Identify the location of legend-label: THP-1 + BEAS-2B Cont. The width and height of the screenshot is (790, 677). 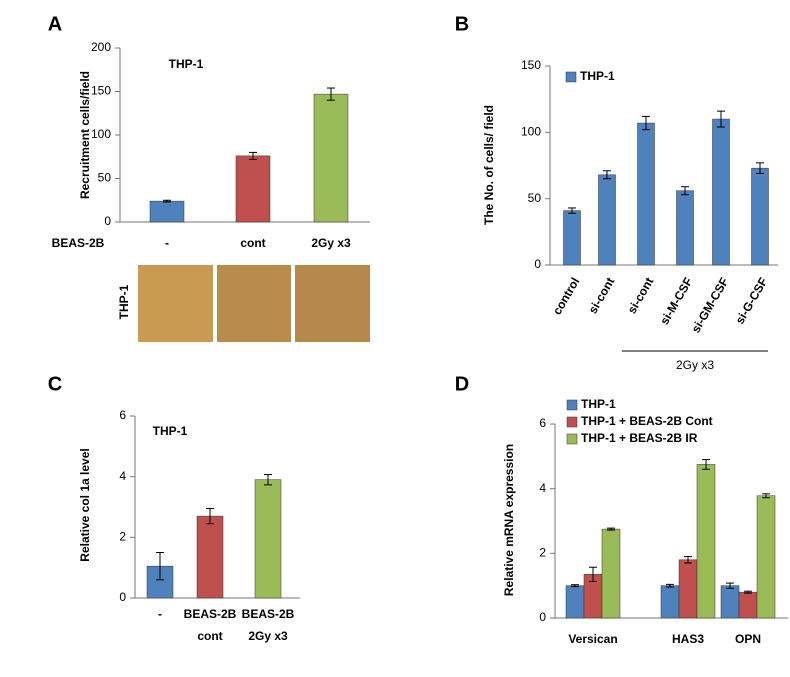
(647, 421).